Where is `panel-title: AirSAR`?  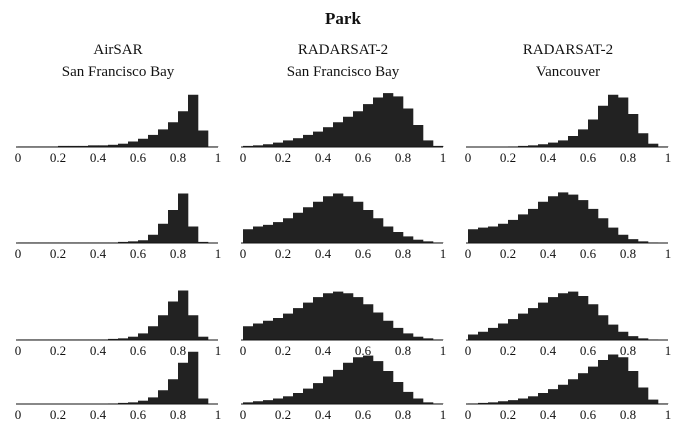 panel-title: AirSAR is located at coordinates (117, 50).